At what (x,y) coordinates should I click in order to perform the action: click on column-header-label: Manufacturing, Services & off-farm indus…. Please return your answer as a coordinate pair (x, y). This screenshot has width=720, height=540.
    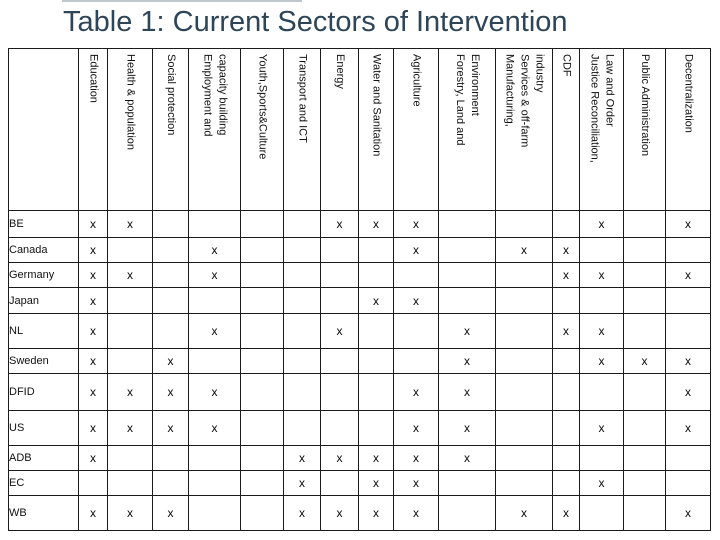
    Looking at the image, I should click on (524, 101).